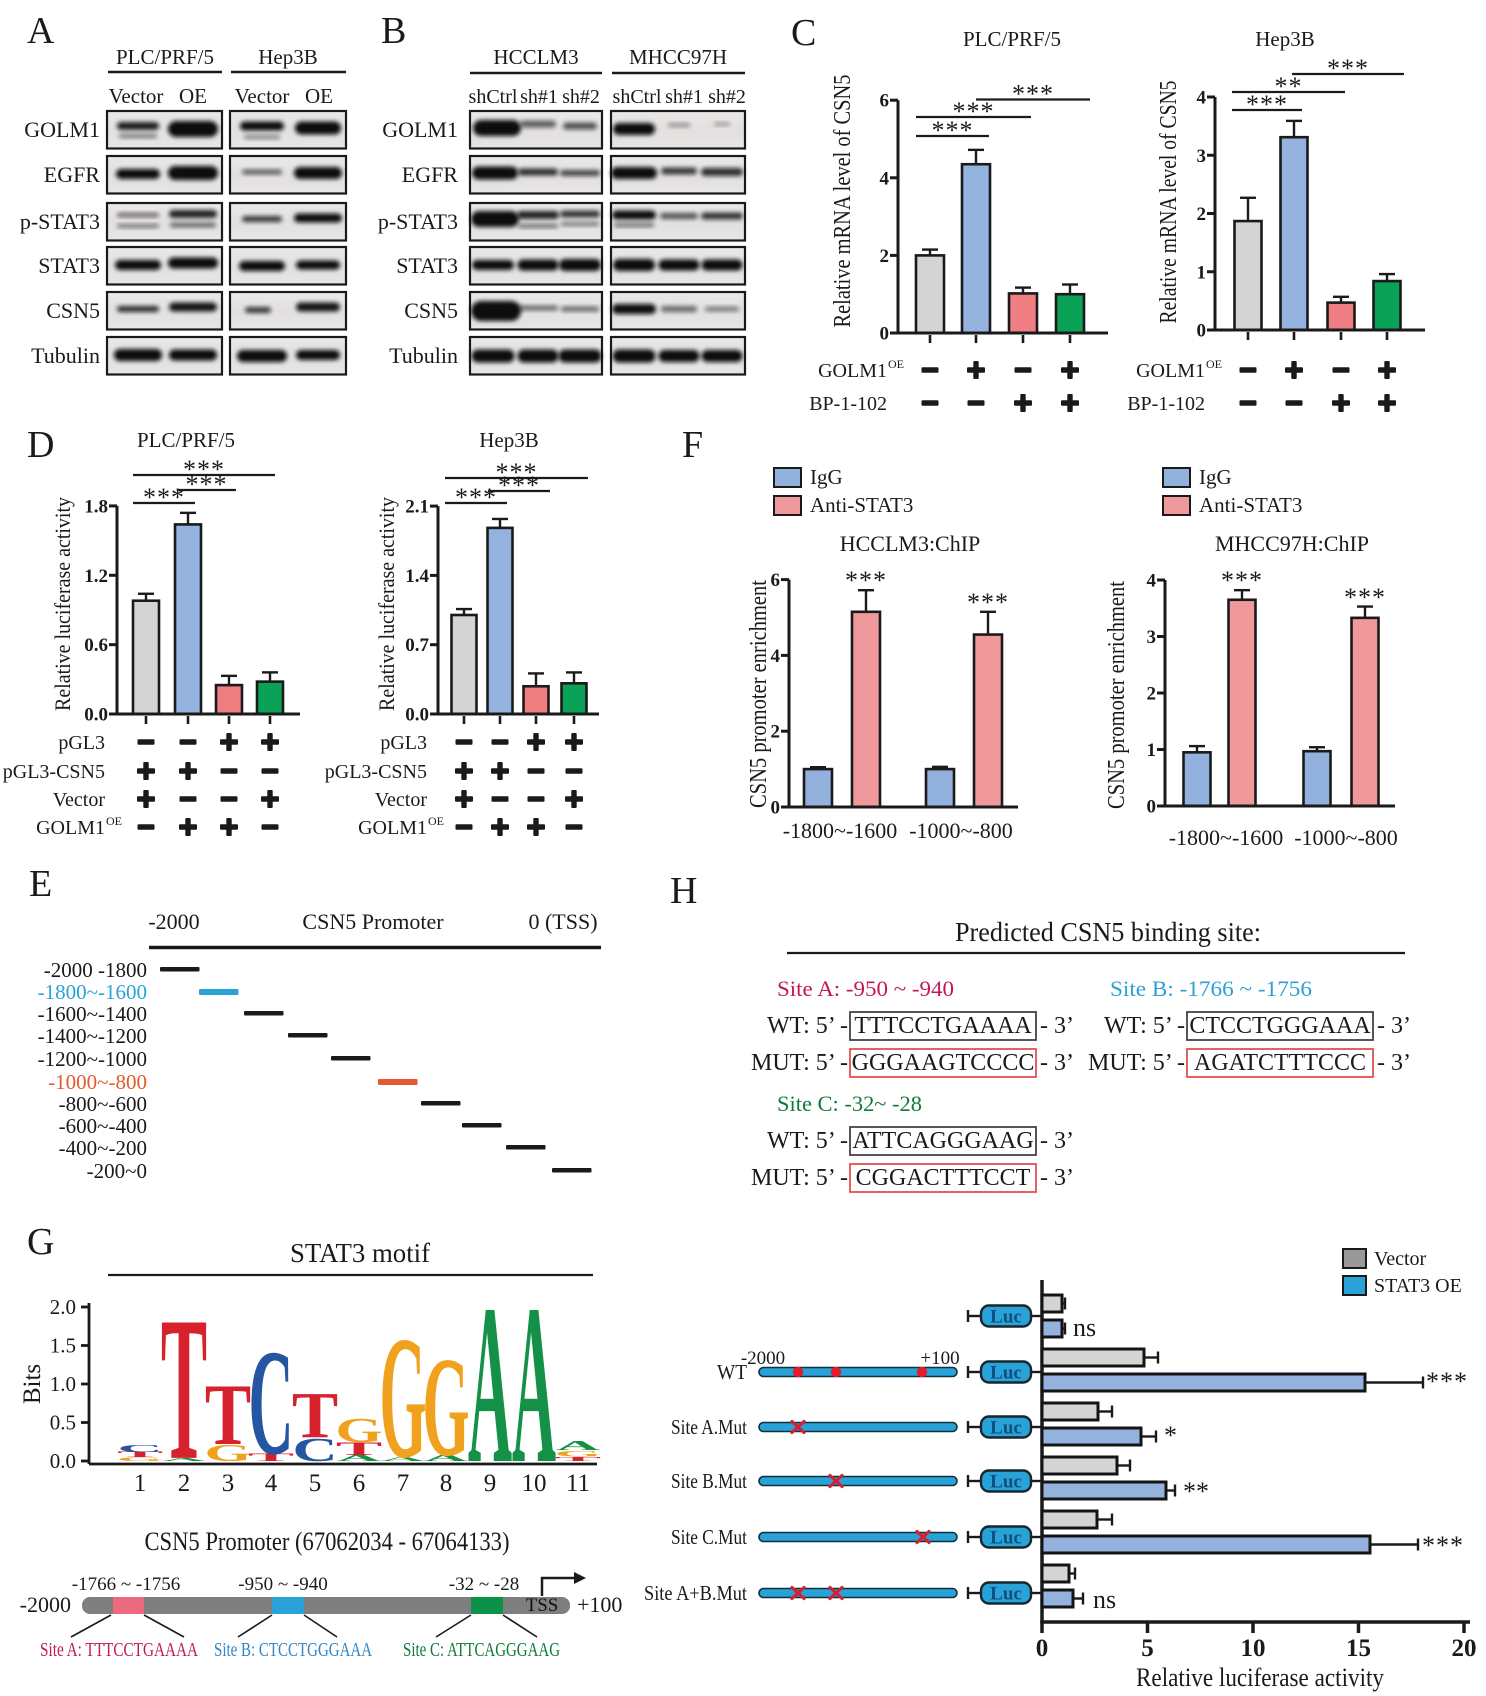 The image size is (1486, 1696). I want to click on svg-text: Hep3B, so click(288, 57).